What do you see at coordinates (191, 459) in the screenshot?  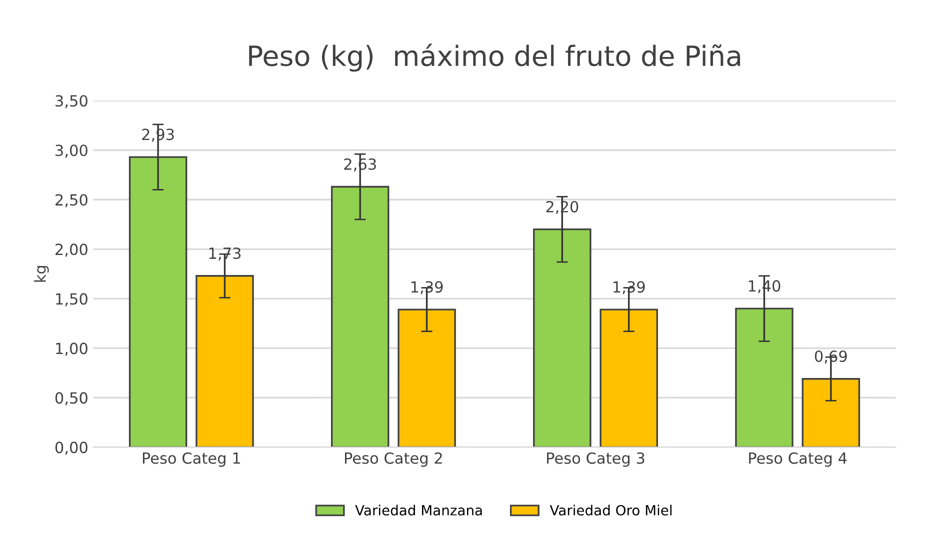 I see `x-tick-label: Peso Categ 1` at bounding box center [191, 459].